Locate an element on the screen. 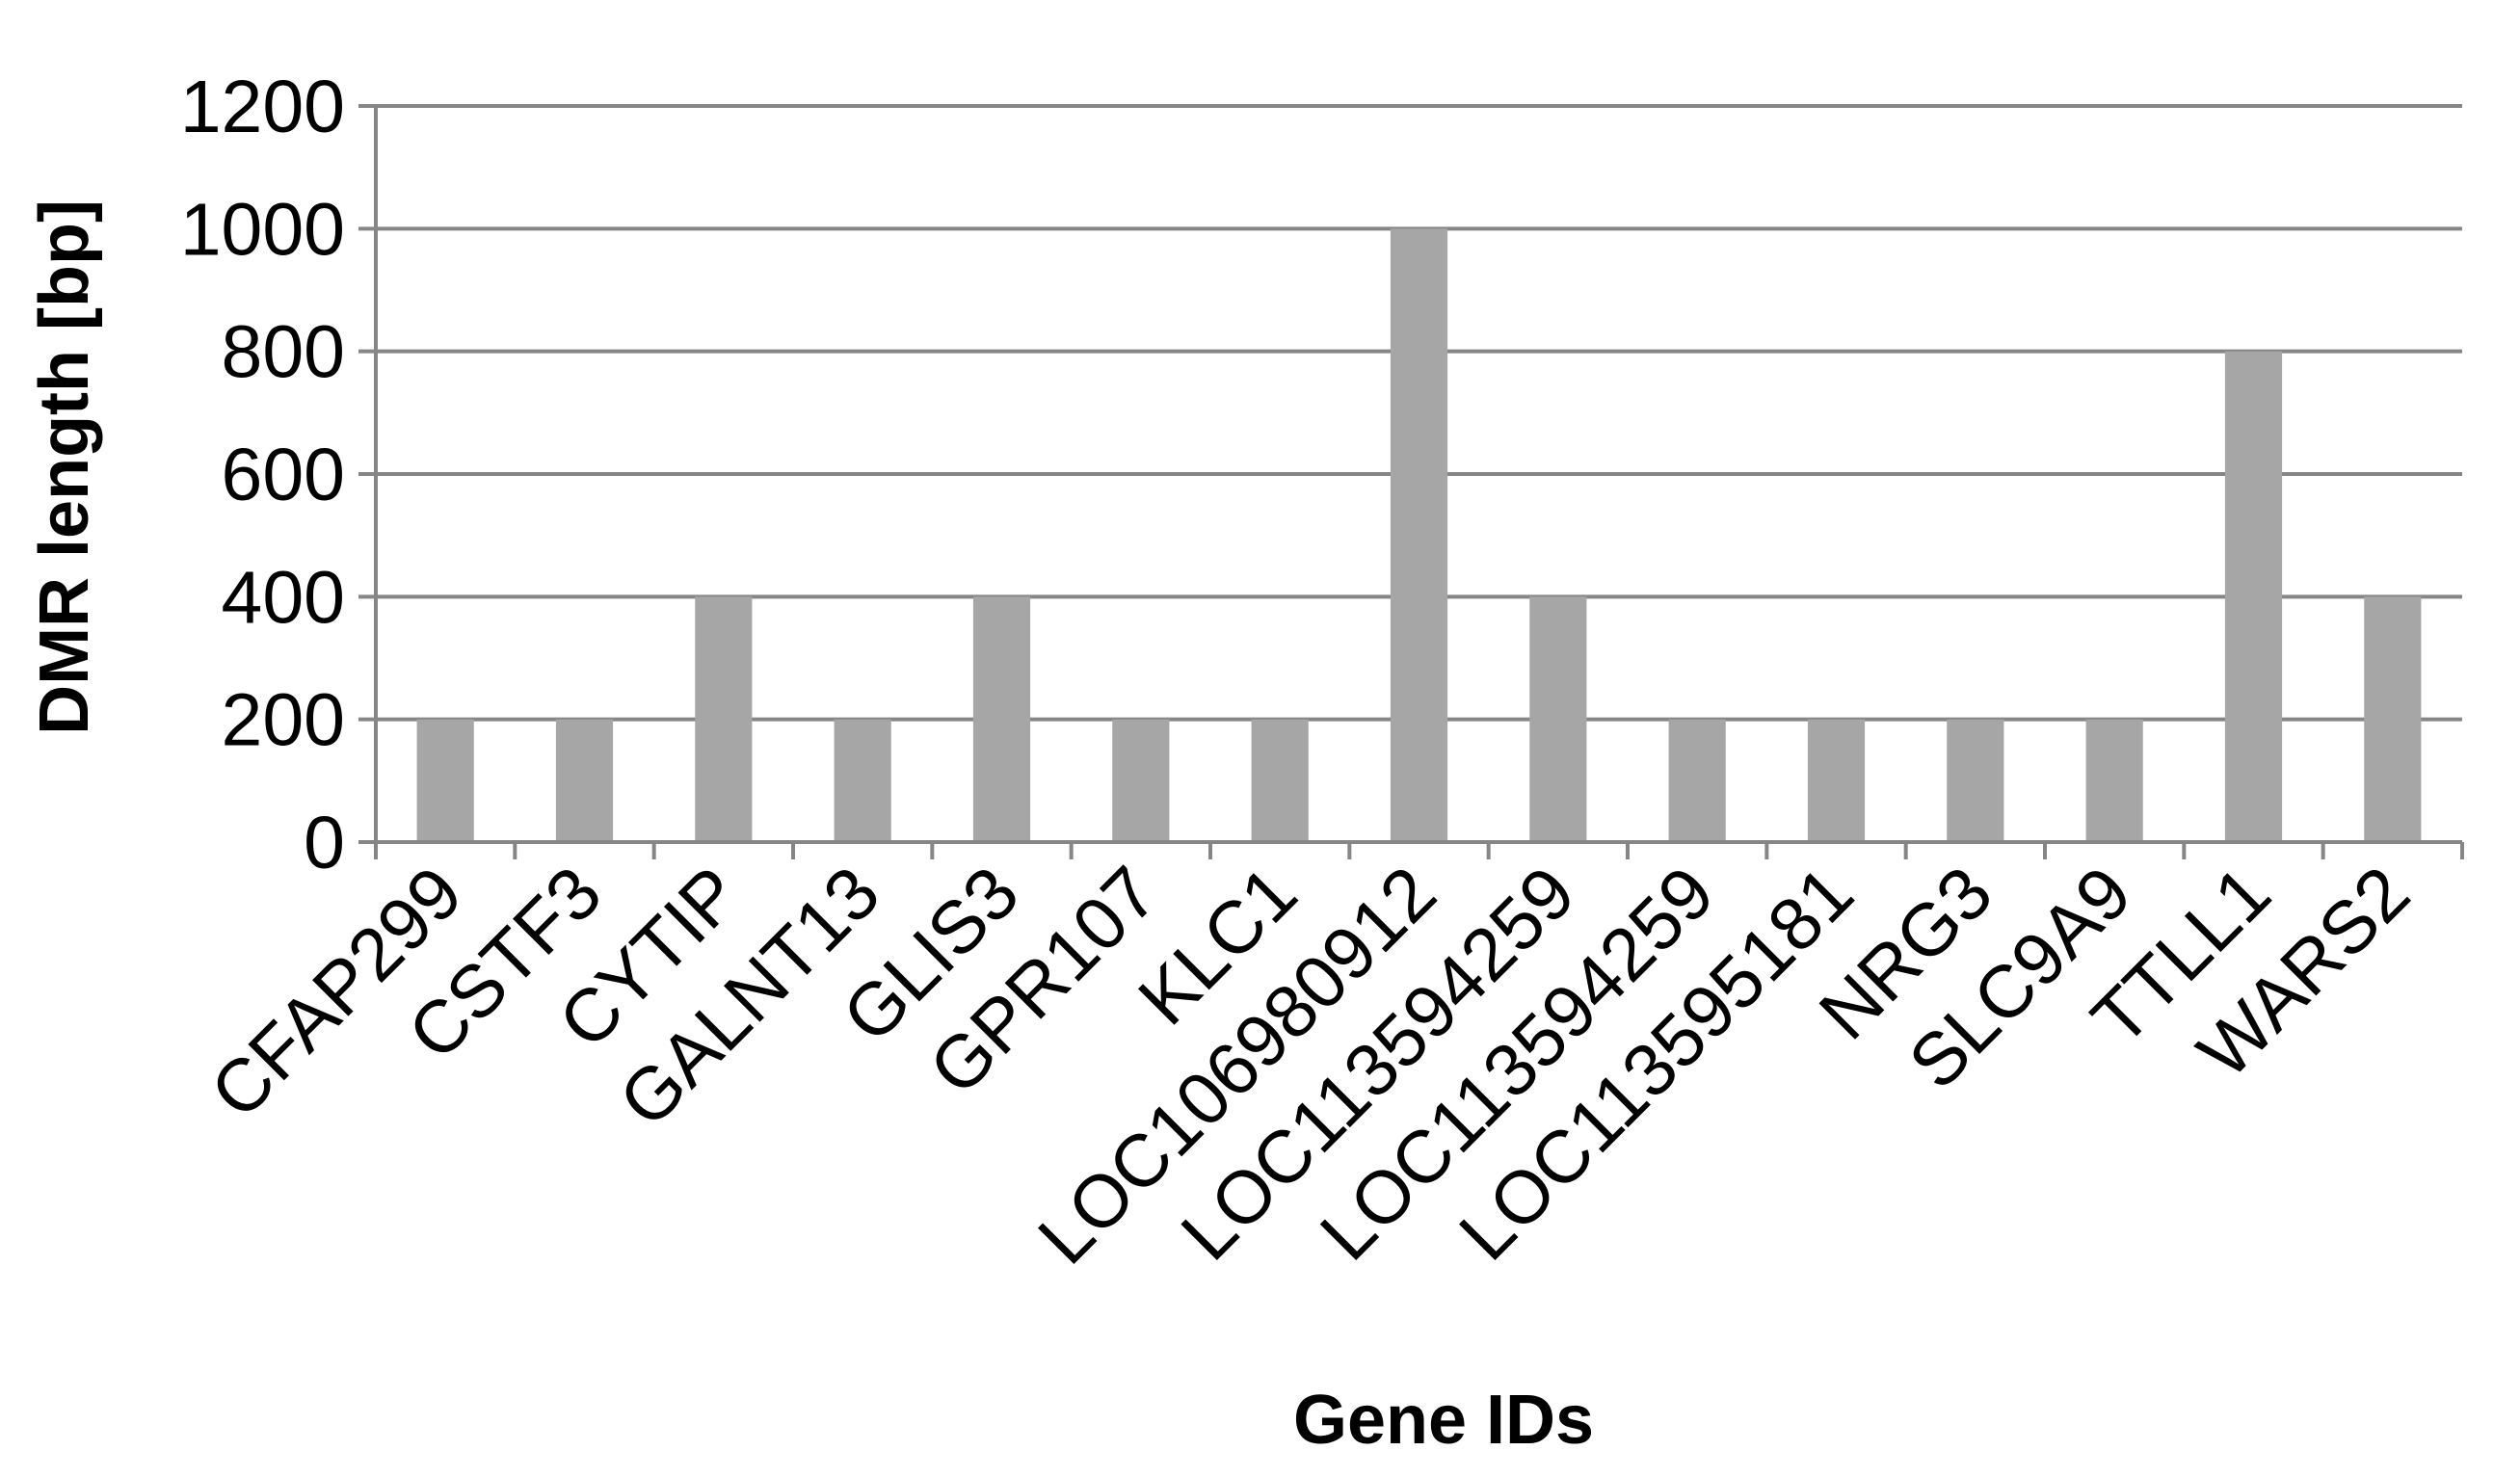 The image size is (2520, 1477). y-tick-label: 600 is located at coordinates (283, 475).